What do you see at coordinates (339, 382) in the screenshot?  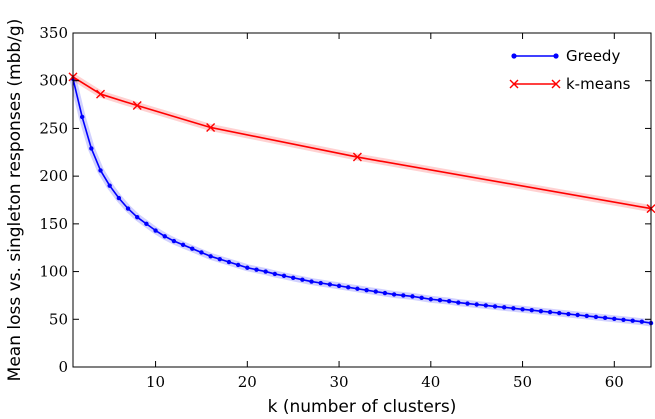 I see `x-tick-label: 30` at bounding box center [339, 382].